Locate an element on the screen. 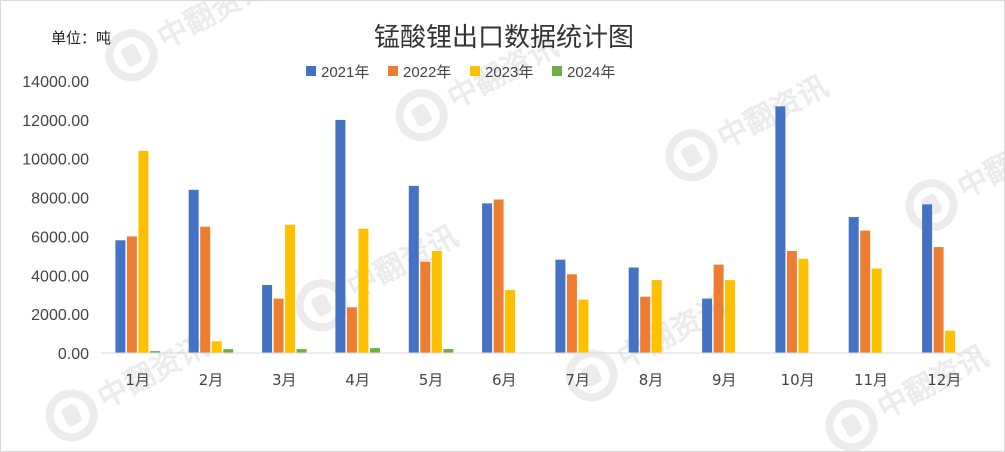  chart-title: 锰酸锂出口数据统计图 is located at coordinates (504, 38).